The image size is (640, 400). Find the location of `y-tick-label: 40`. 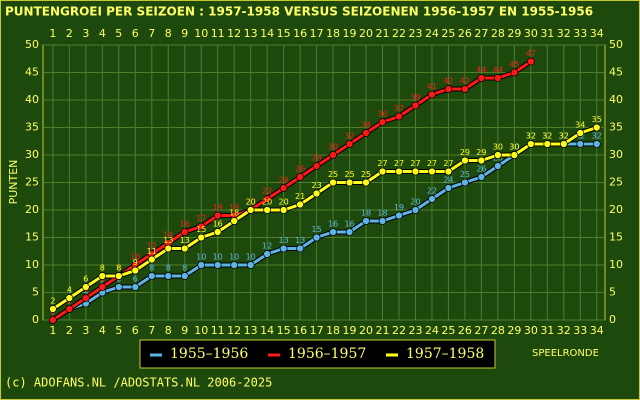

y-tick-label: 40 is located at coordinates (32, 99).